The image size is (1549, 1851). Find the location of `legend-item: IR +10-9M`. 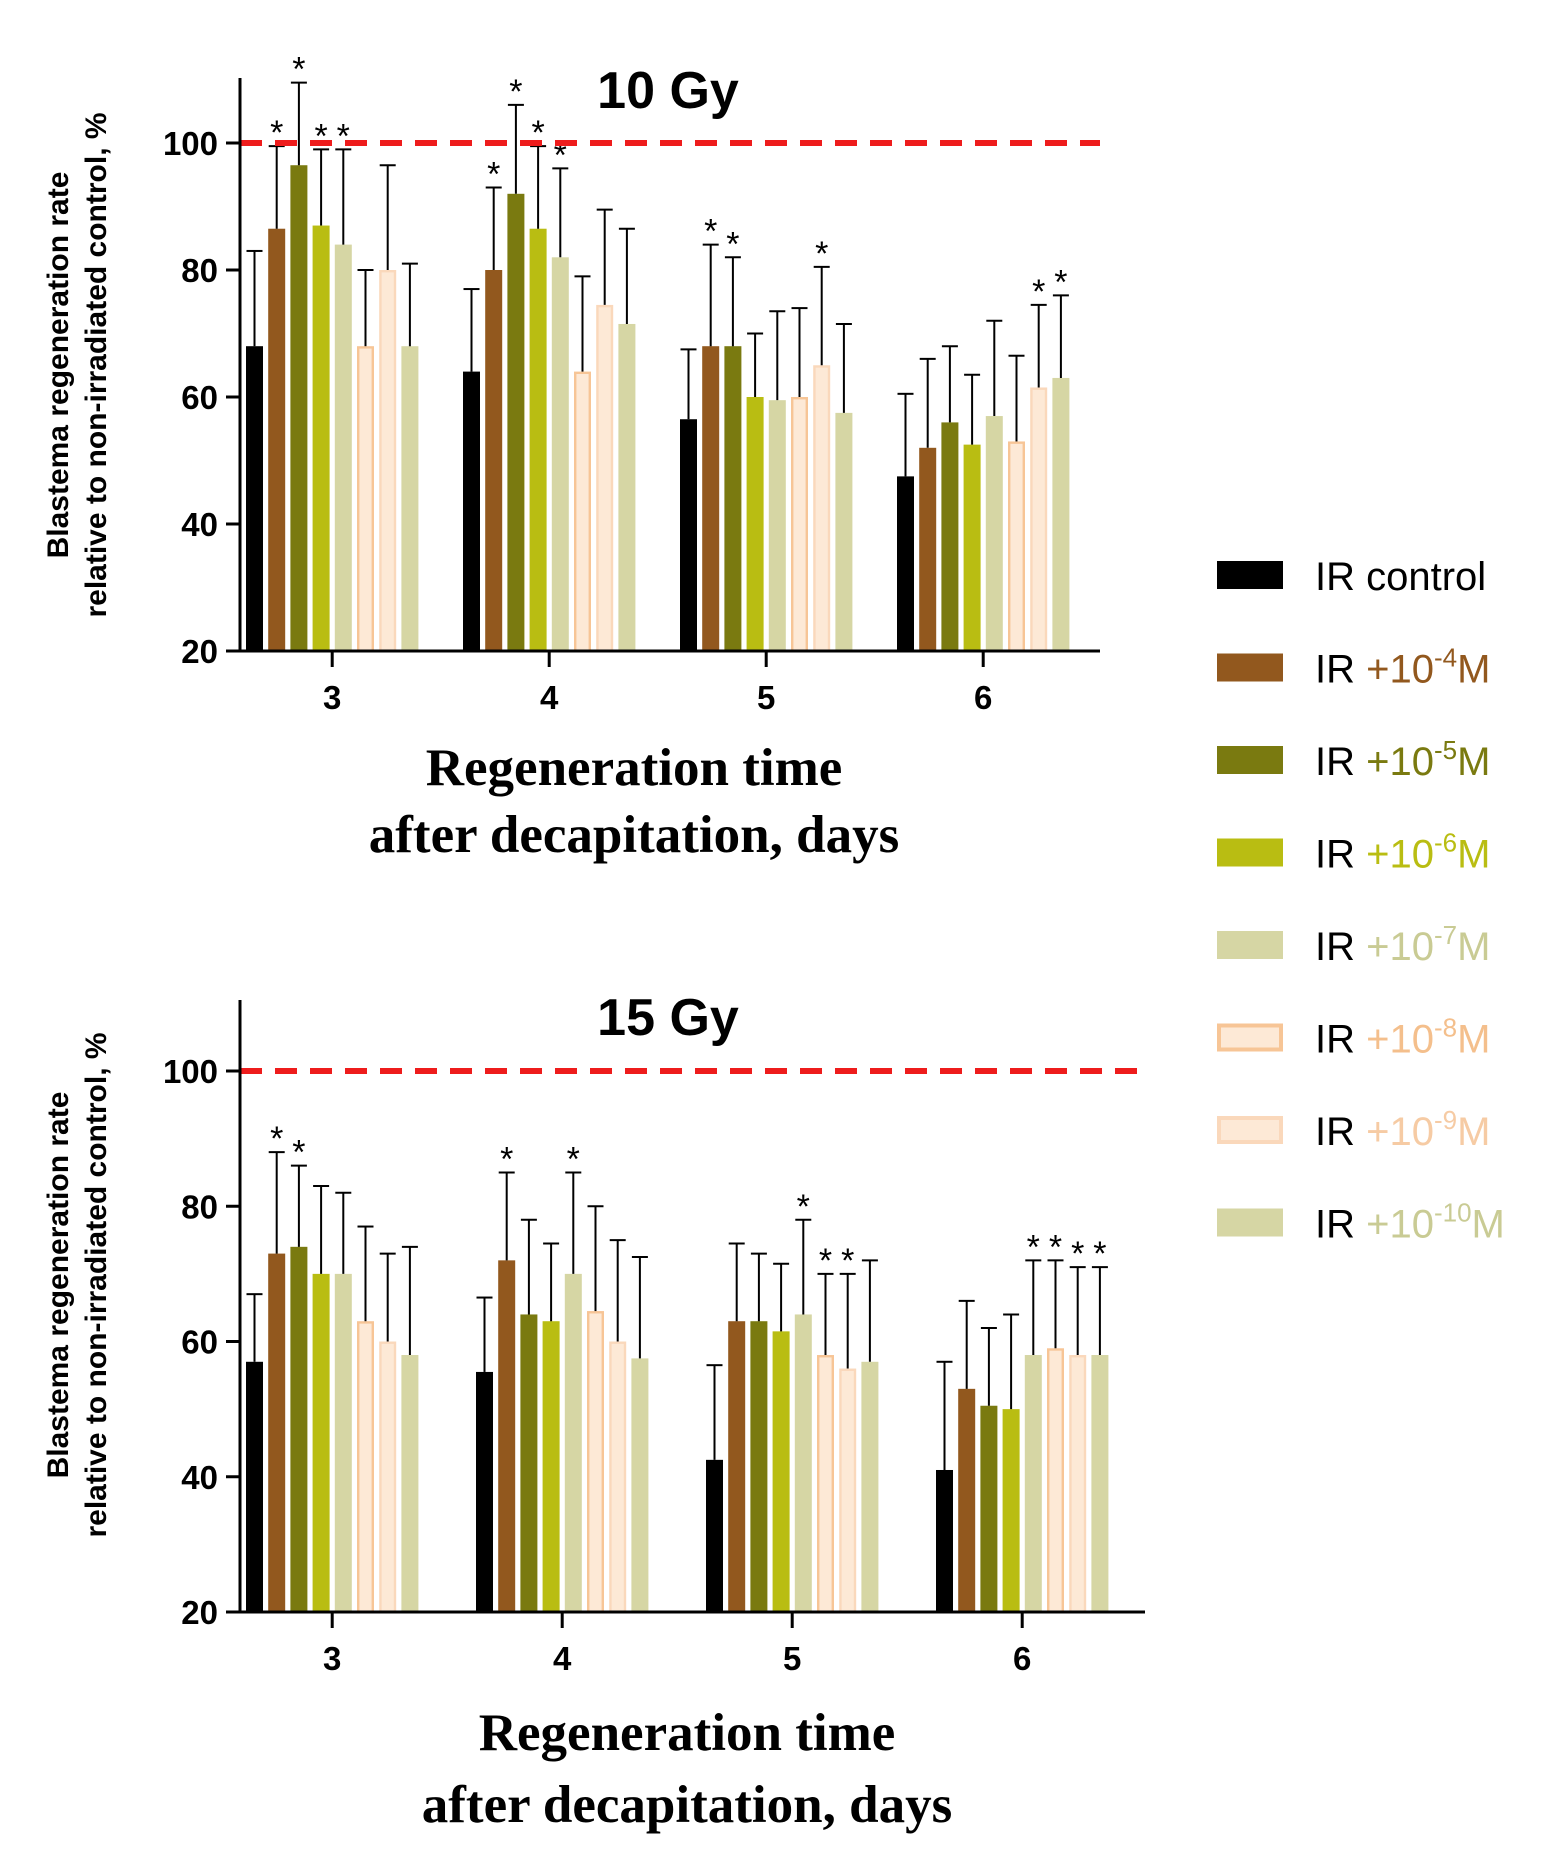

legend-item: IR +10-9M is located at coordinates (1353, 1129).